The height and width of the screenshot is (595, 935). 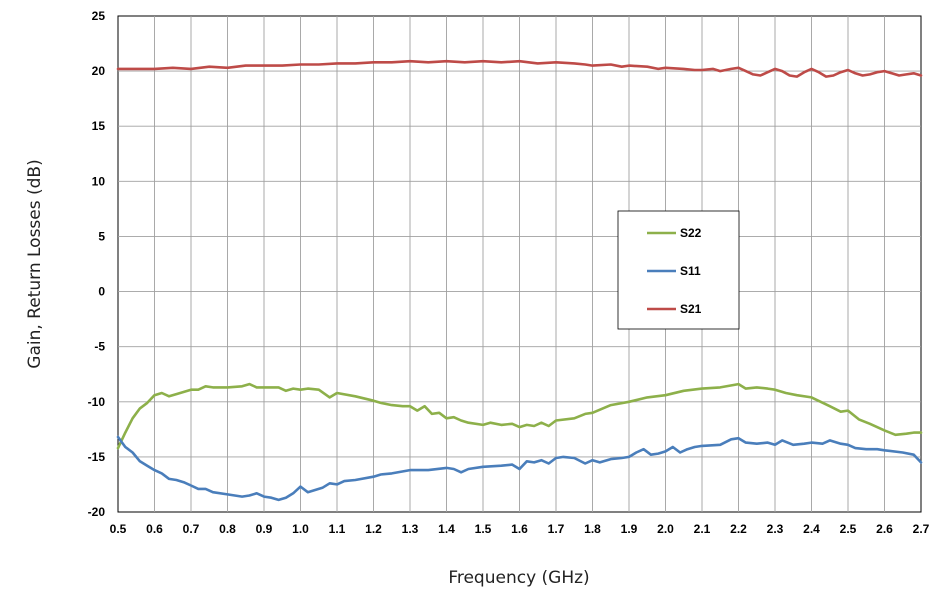 I want to click on y-tick-label: -10, so click(x=97, y=402).